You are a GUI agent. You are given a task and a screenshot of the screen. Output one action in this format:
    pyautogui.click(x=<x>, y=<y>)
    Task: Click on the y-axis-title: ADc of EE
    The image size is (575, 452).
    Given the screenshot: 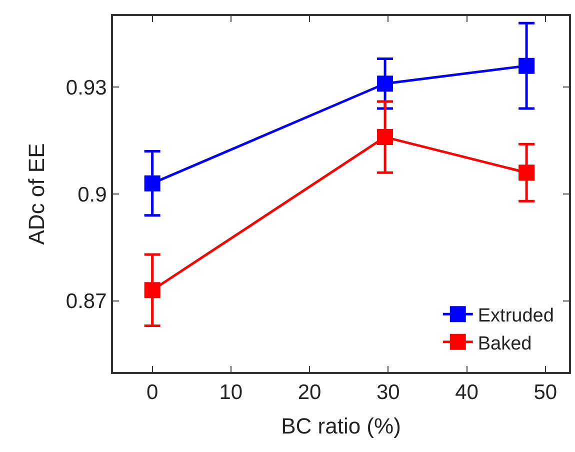 What is the action you would take?
    pyautogui.click(x=37, y=194)
    